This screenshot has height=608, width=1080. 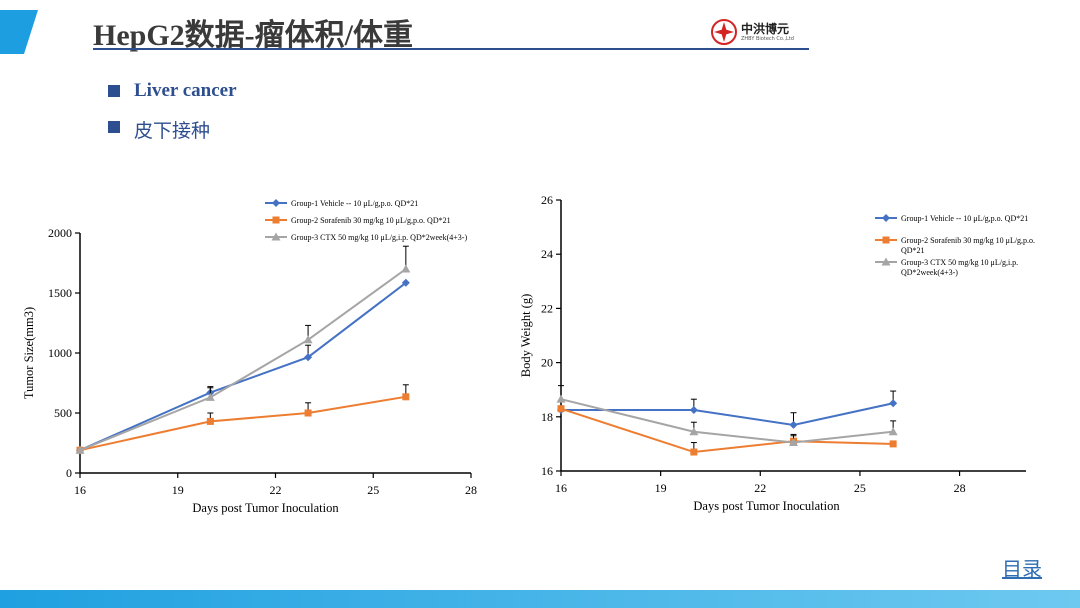 What do you see at coordinates (547, 471) in the screenshot?
I see `y-tick-label: 16` at bounding box center [547, 471].